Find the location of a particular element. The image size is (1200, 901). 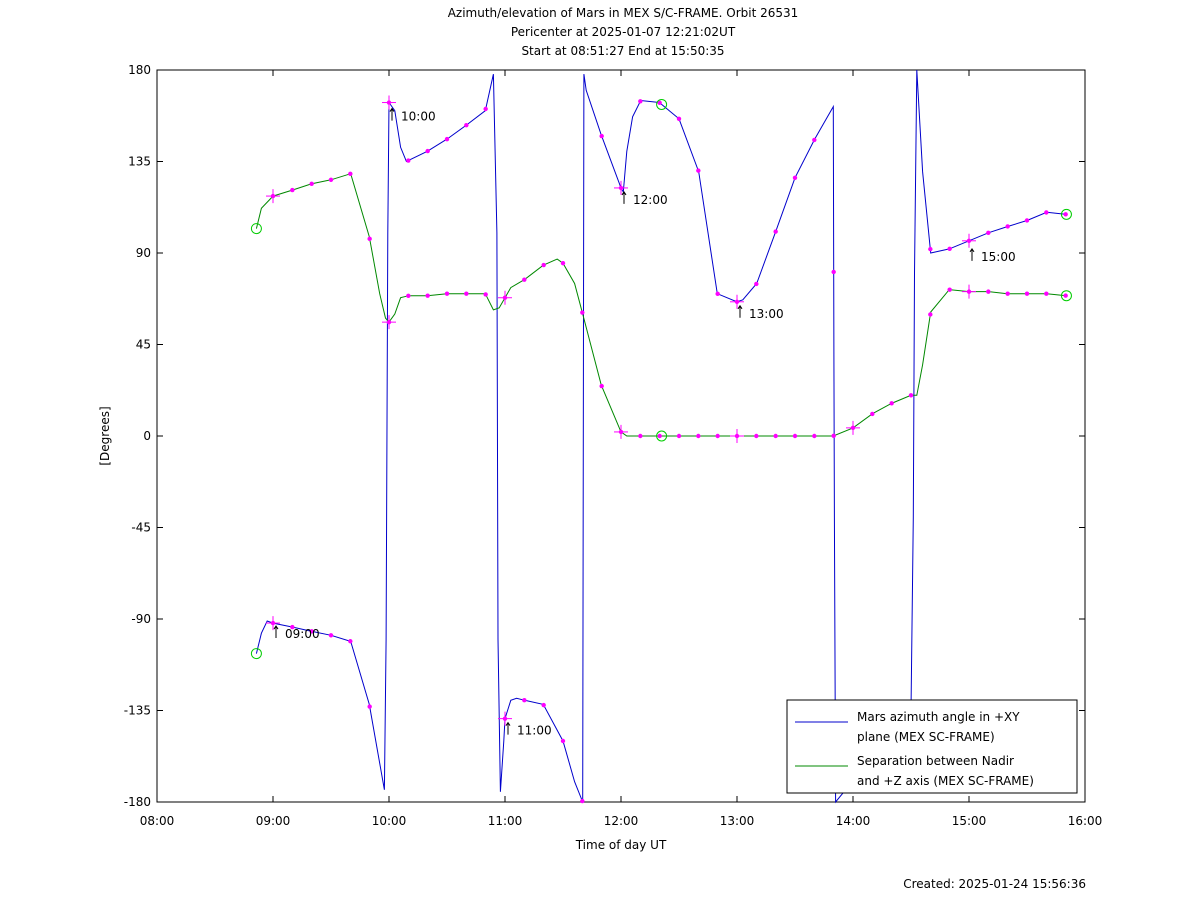

legend-box is located at coordinates (932, 746).